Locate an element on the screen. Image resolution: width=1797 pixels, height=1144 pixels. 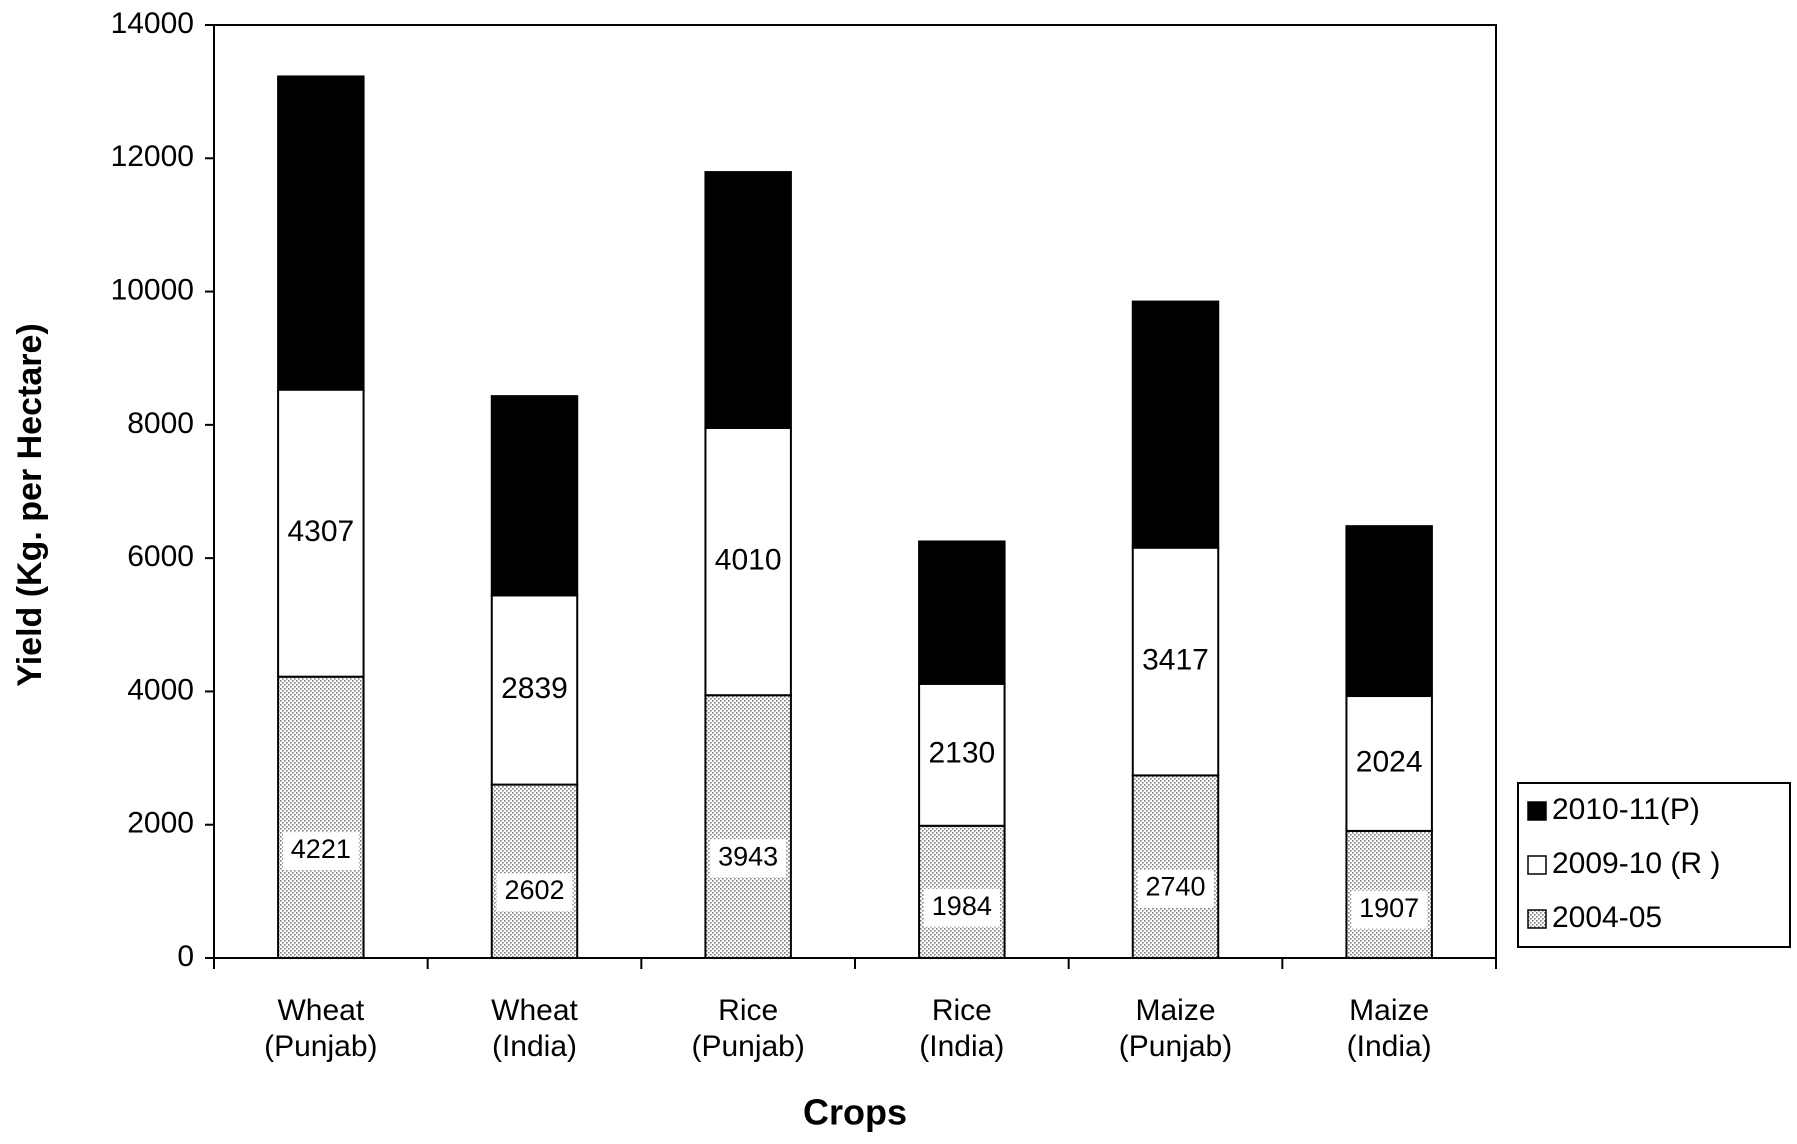
legend-label: 2010-11(P) is located at coordinates (1626, 809).